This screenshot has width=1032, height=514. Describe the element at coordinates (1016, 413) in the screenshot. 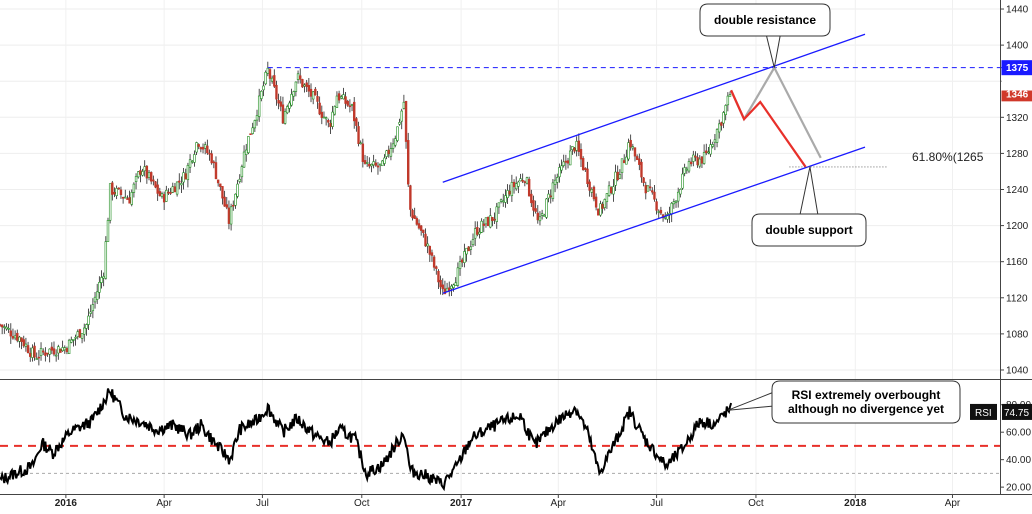

I see `rsi-value-badge-label: 74.75` at that location.